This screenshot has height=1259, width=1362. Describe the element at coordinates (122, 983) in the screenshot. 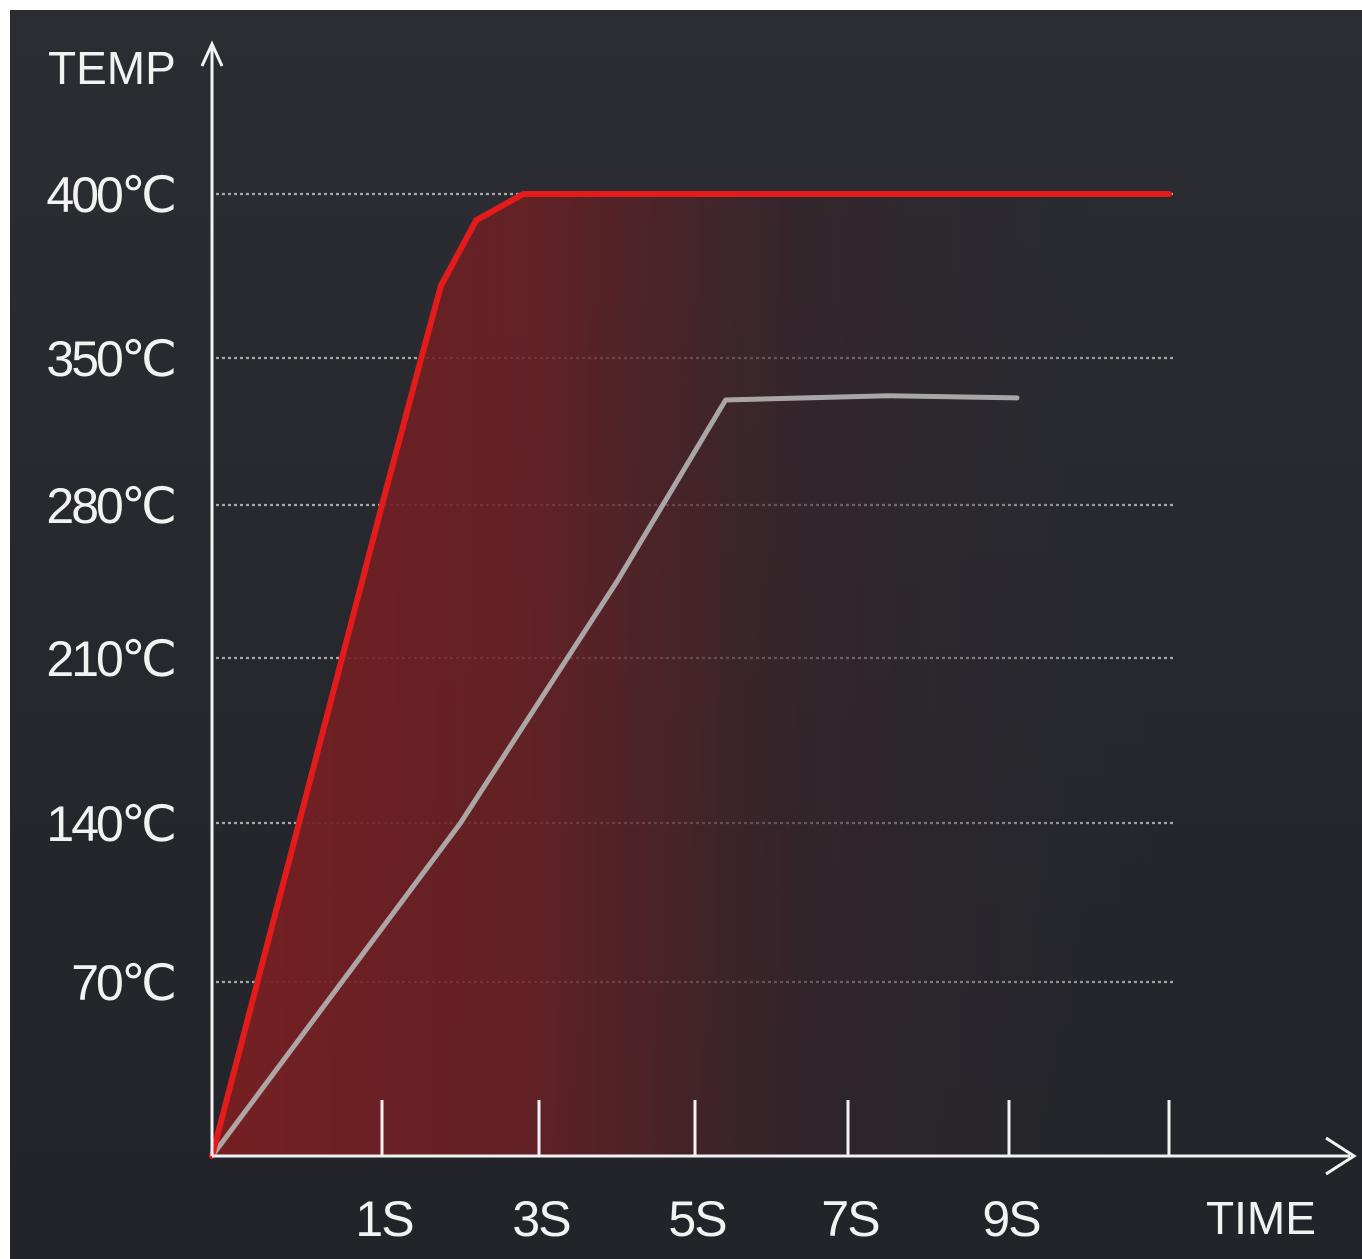

I see `y-tick-label: 70℃` at that location.